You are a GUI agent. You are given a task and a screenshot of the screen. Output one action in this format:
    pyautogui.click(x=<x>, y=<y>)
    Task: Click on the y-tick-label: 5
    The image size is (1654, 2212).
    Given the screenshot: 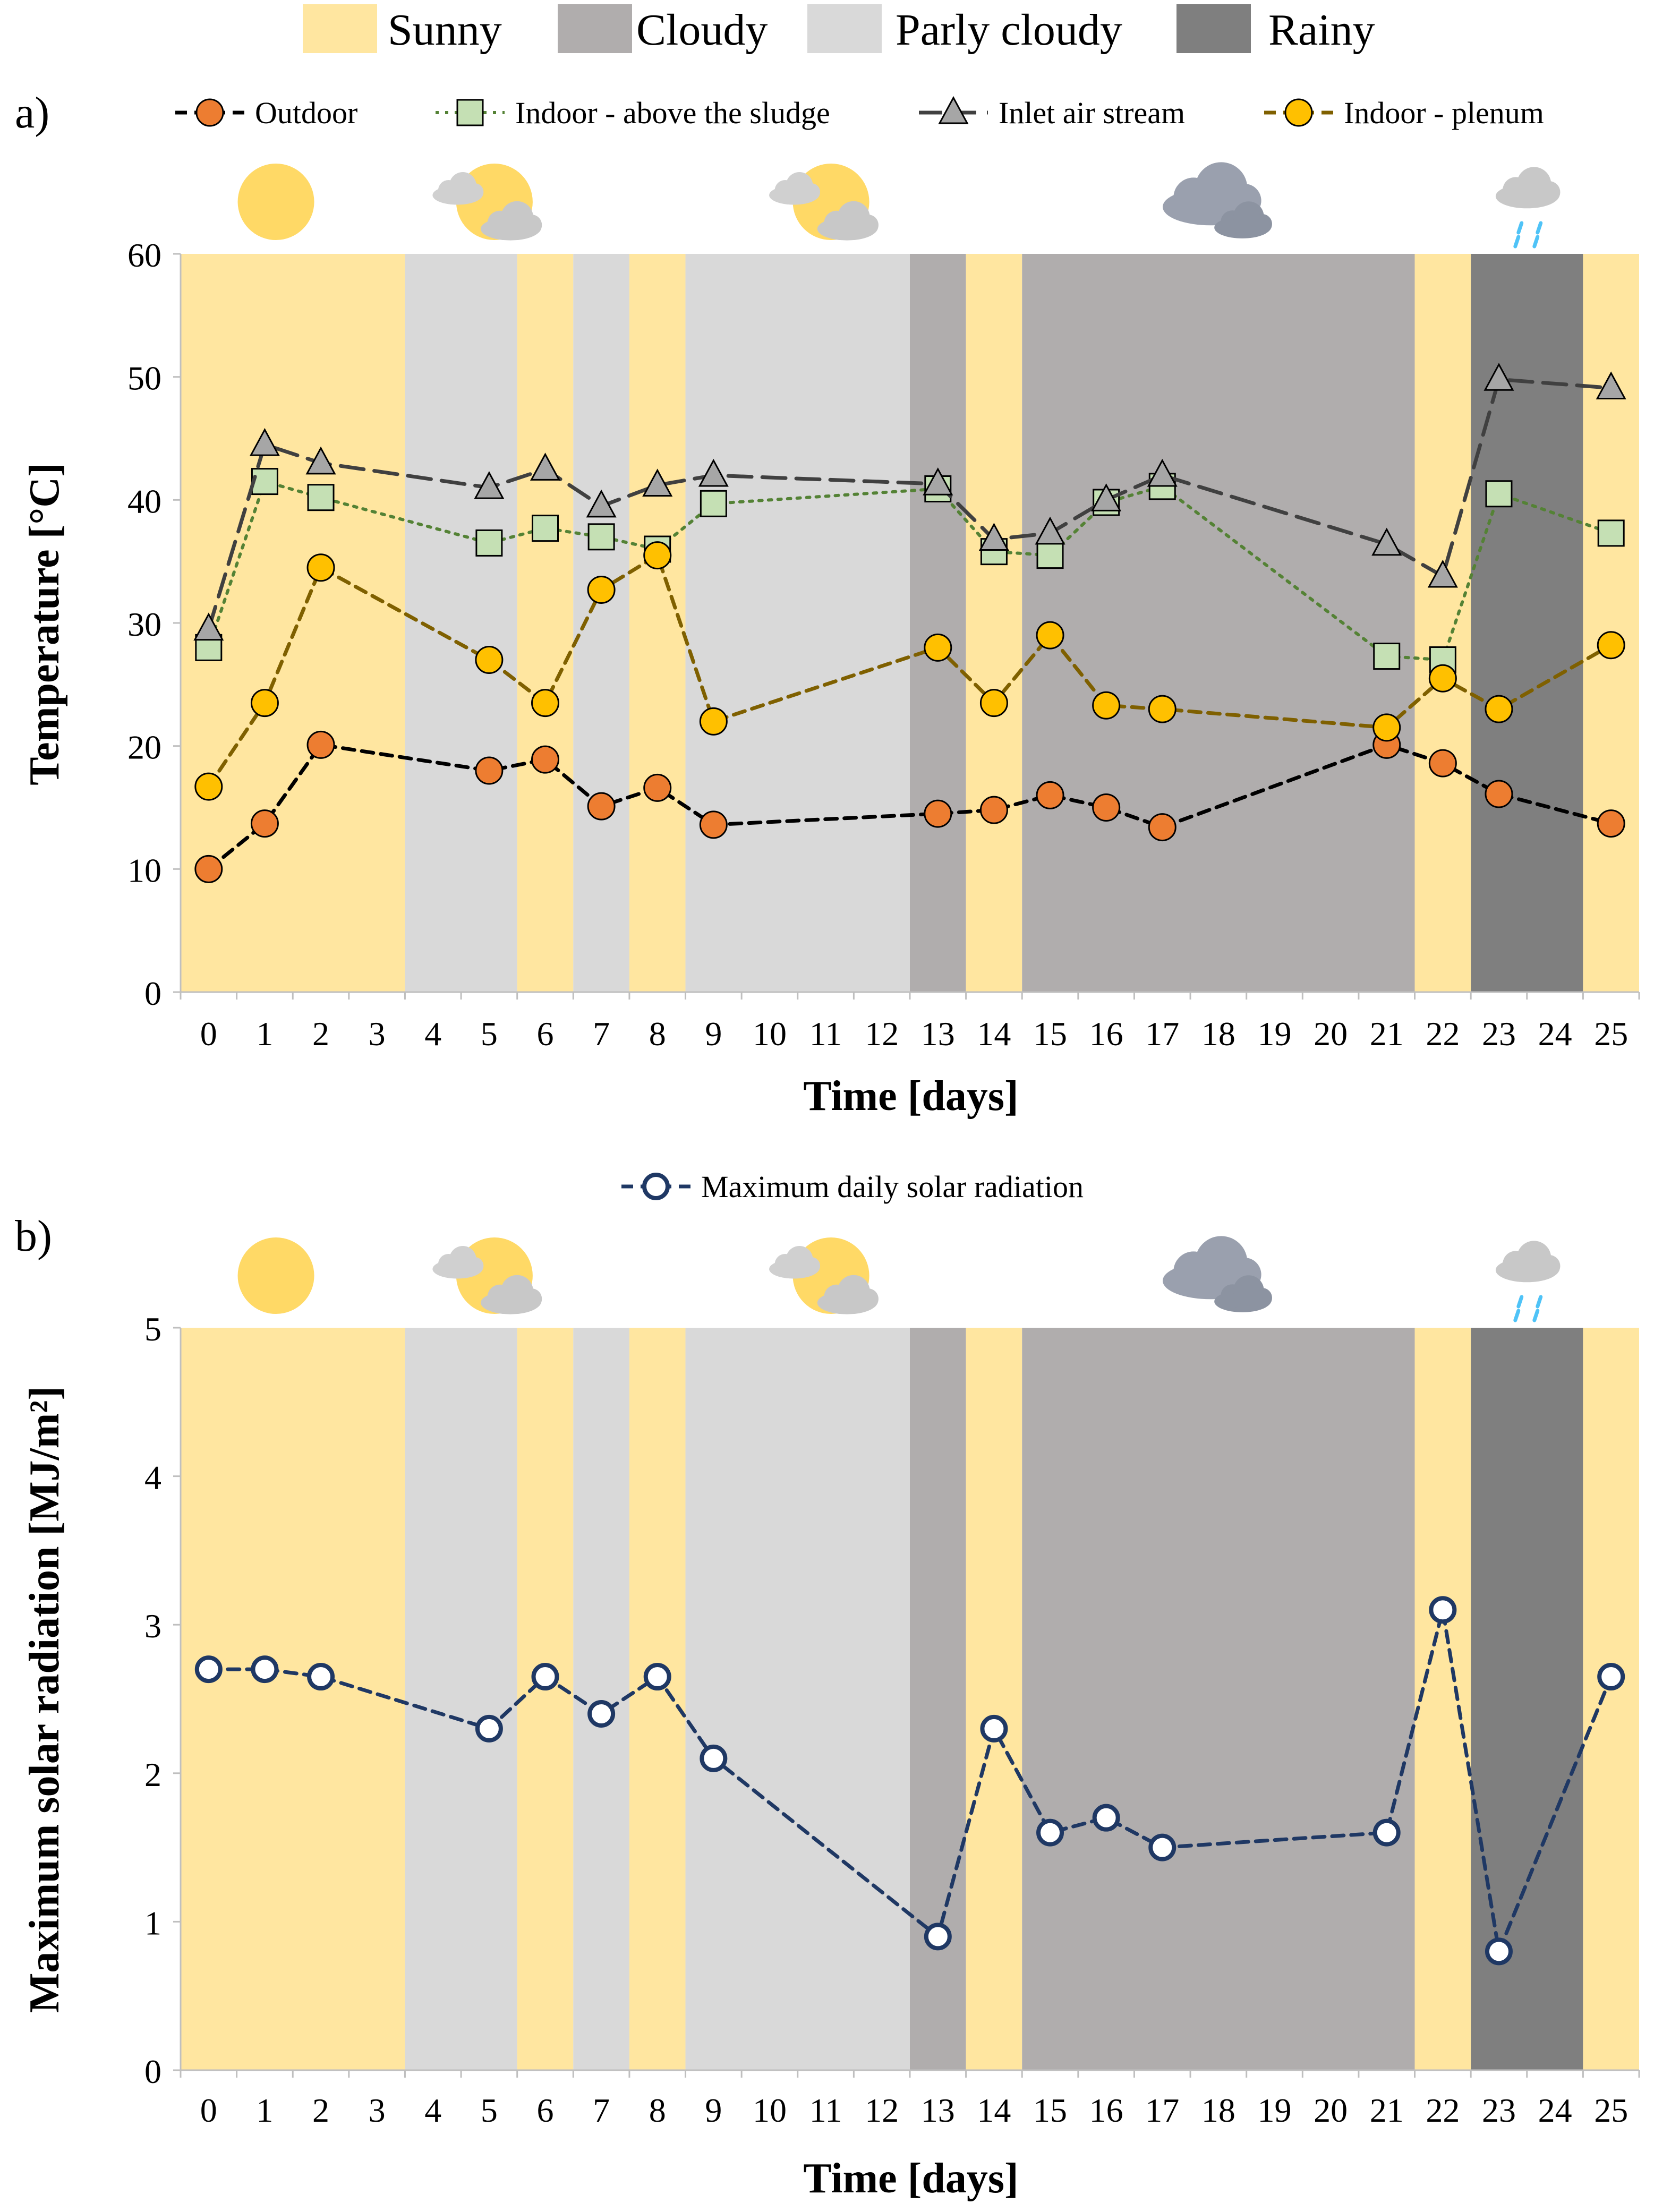 What is the action you would take?
    pyautogui.click(x=152, y=1329)
    